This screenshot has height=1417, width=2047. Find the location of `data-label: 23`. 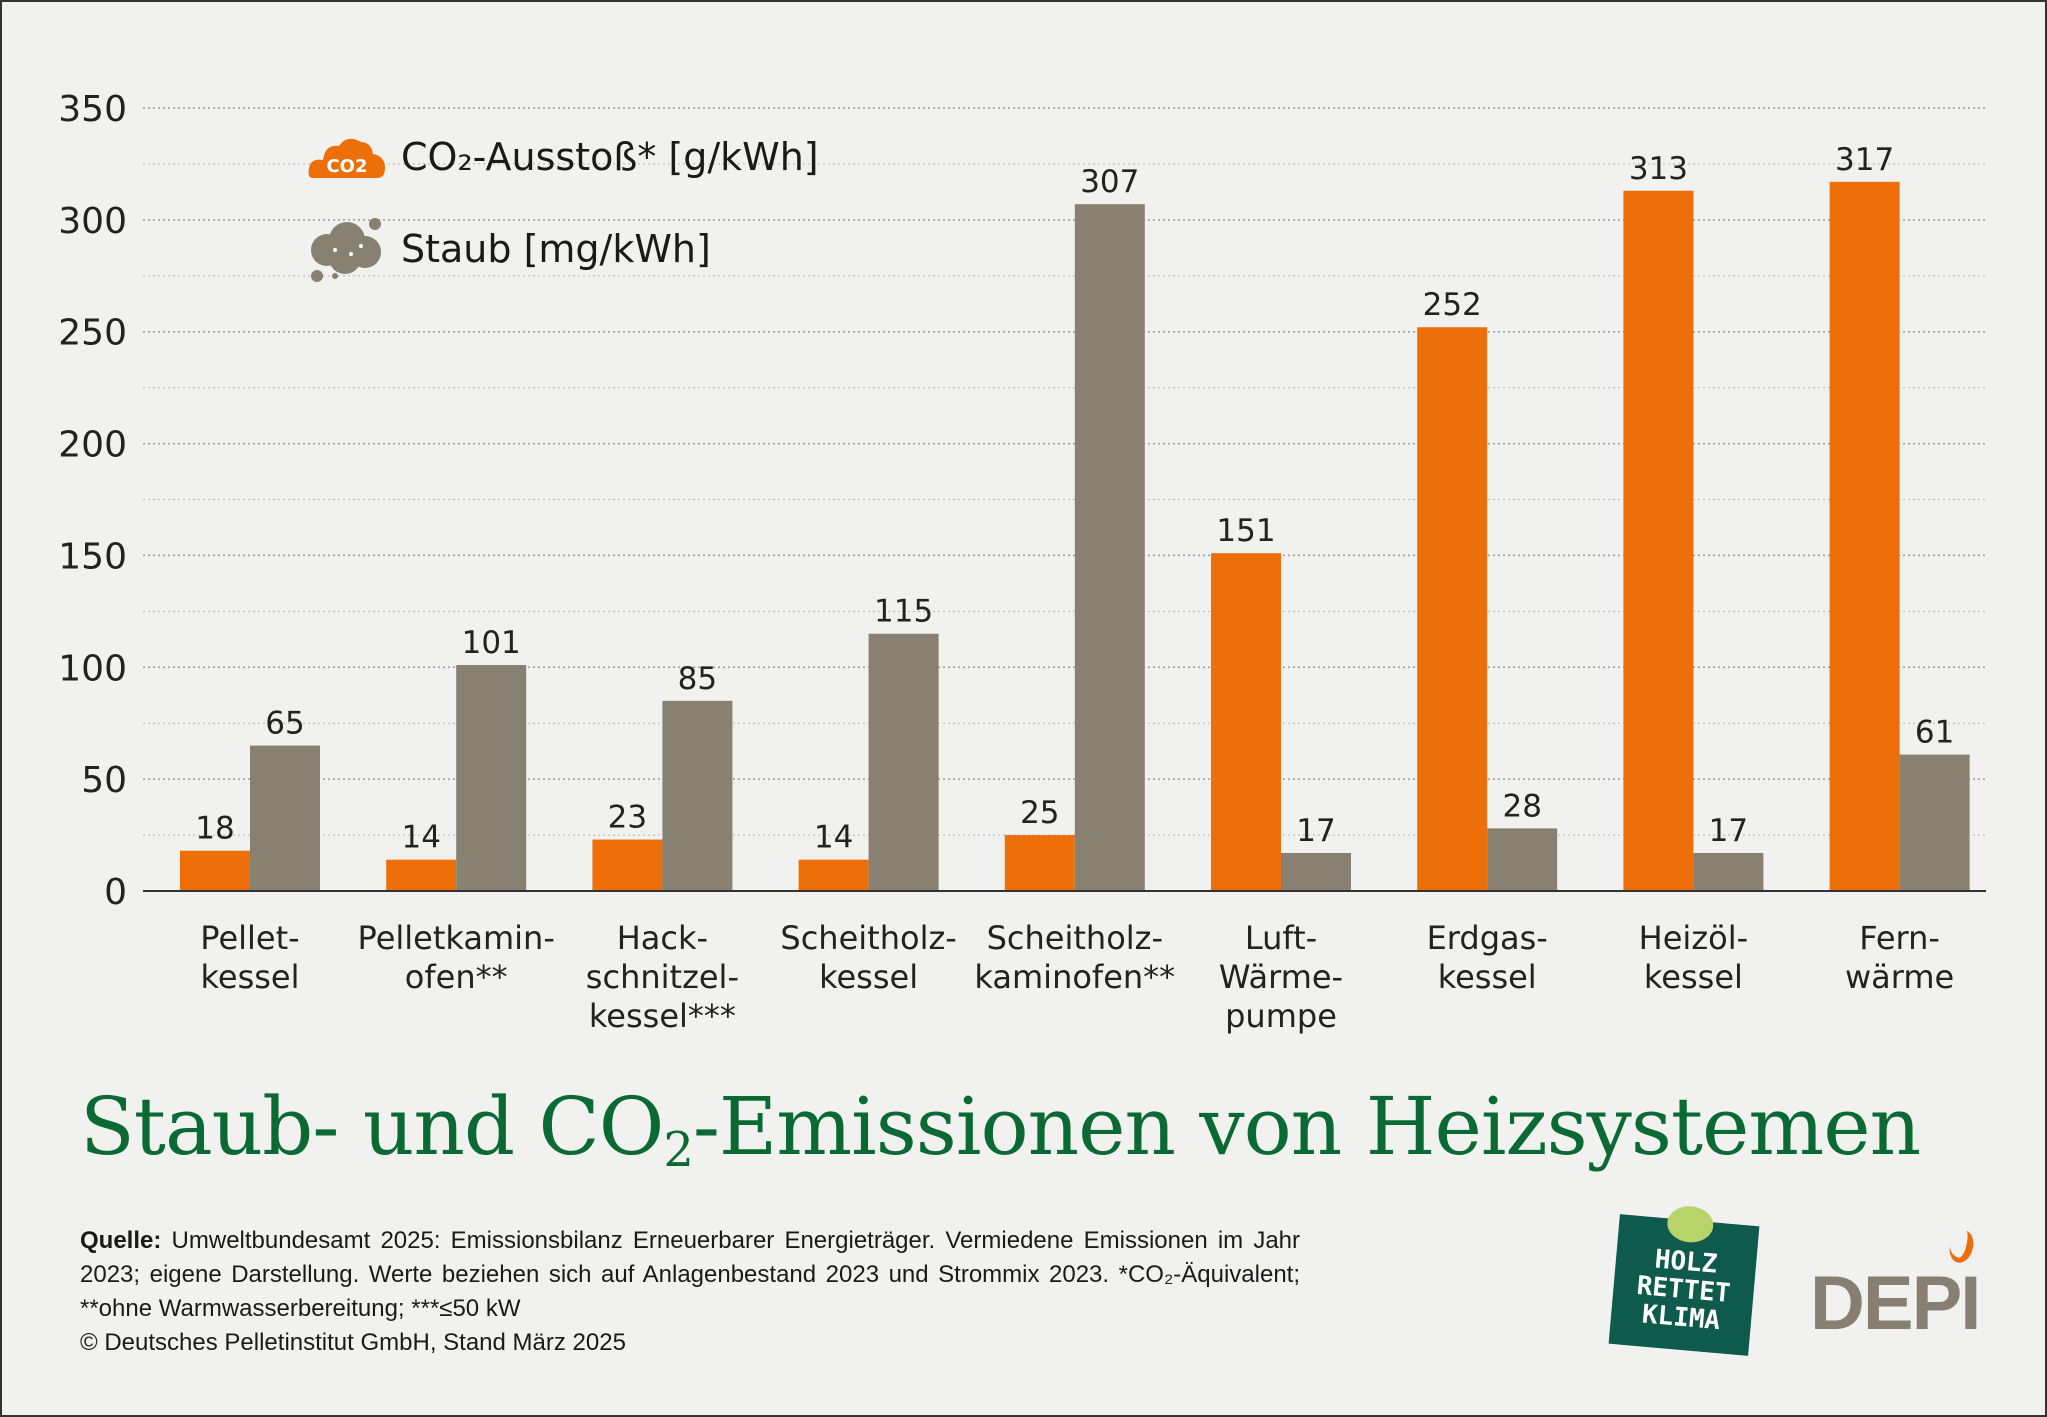

data-label: 23 is located at coordinates (627, 818).